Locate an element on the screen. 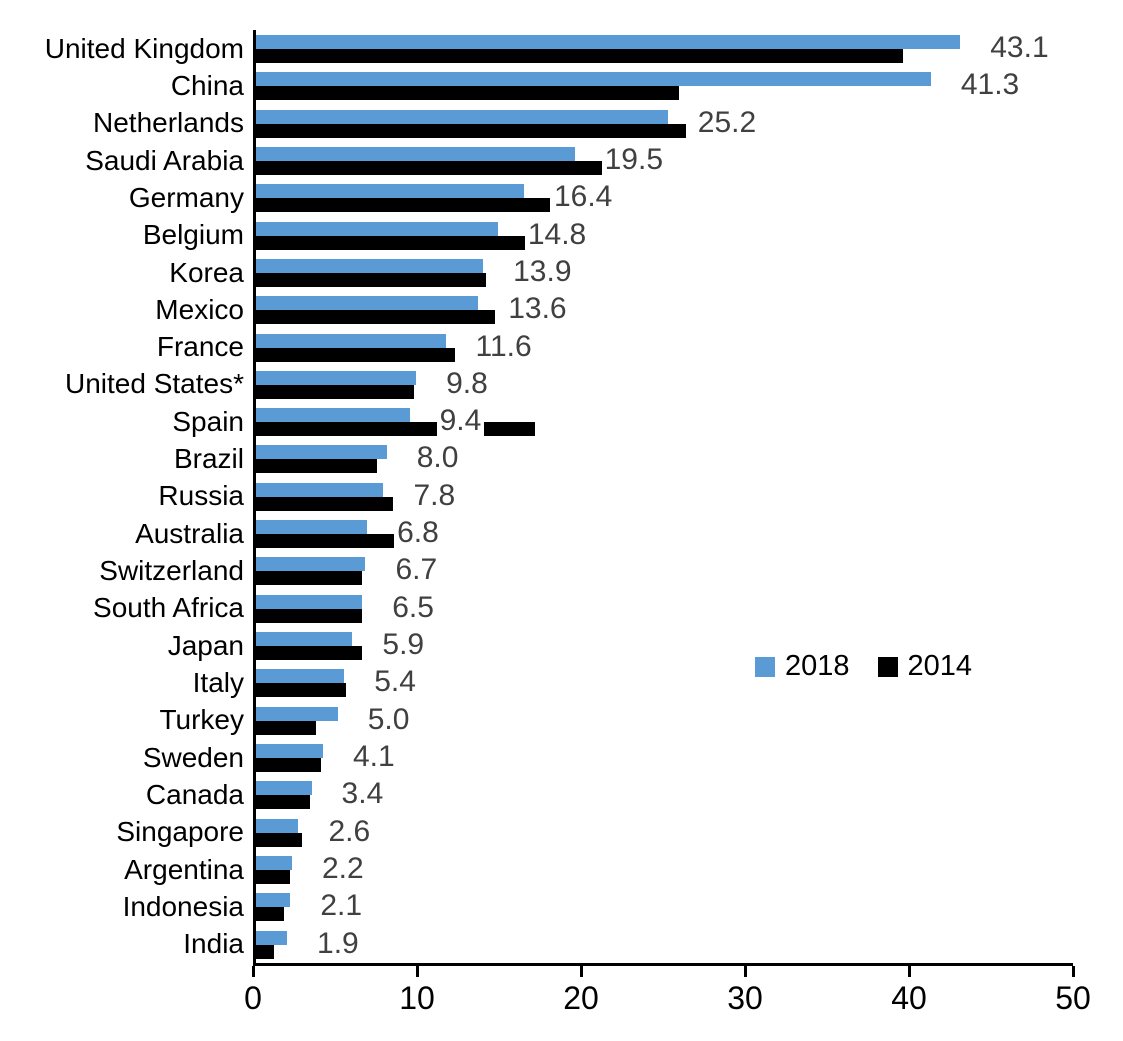 Image resolution: width=1123 pixels, height=1041 pixels. legend-item-2014: 2014 is located at coordinates (924, 666).